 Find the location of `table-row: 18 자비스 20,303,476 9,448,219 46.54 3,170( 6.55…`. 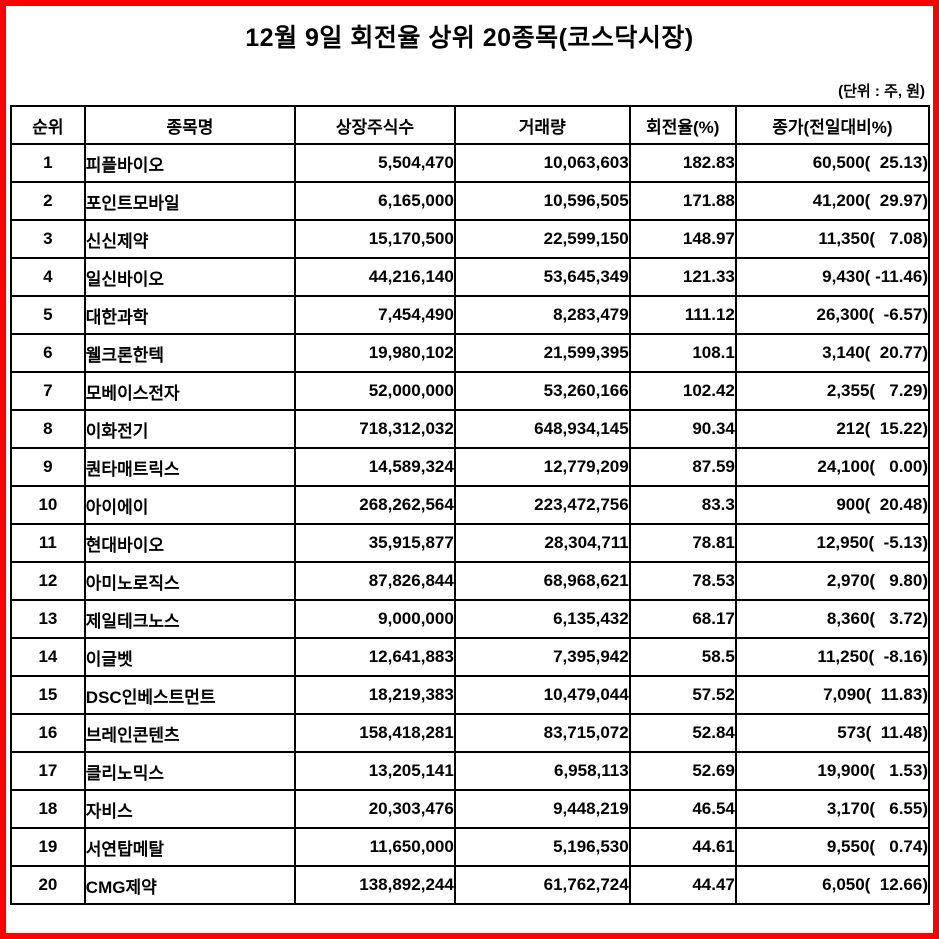

table-row: 18 자비스 20,303,476 9,448,219 46.54 3,170( 6.55… is located at coordinates (470, 809).